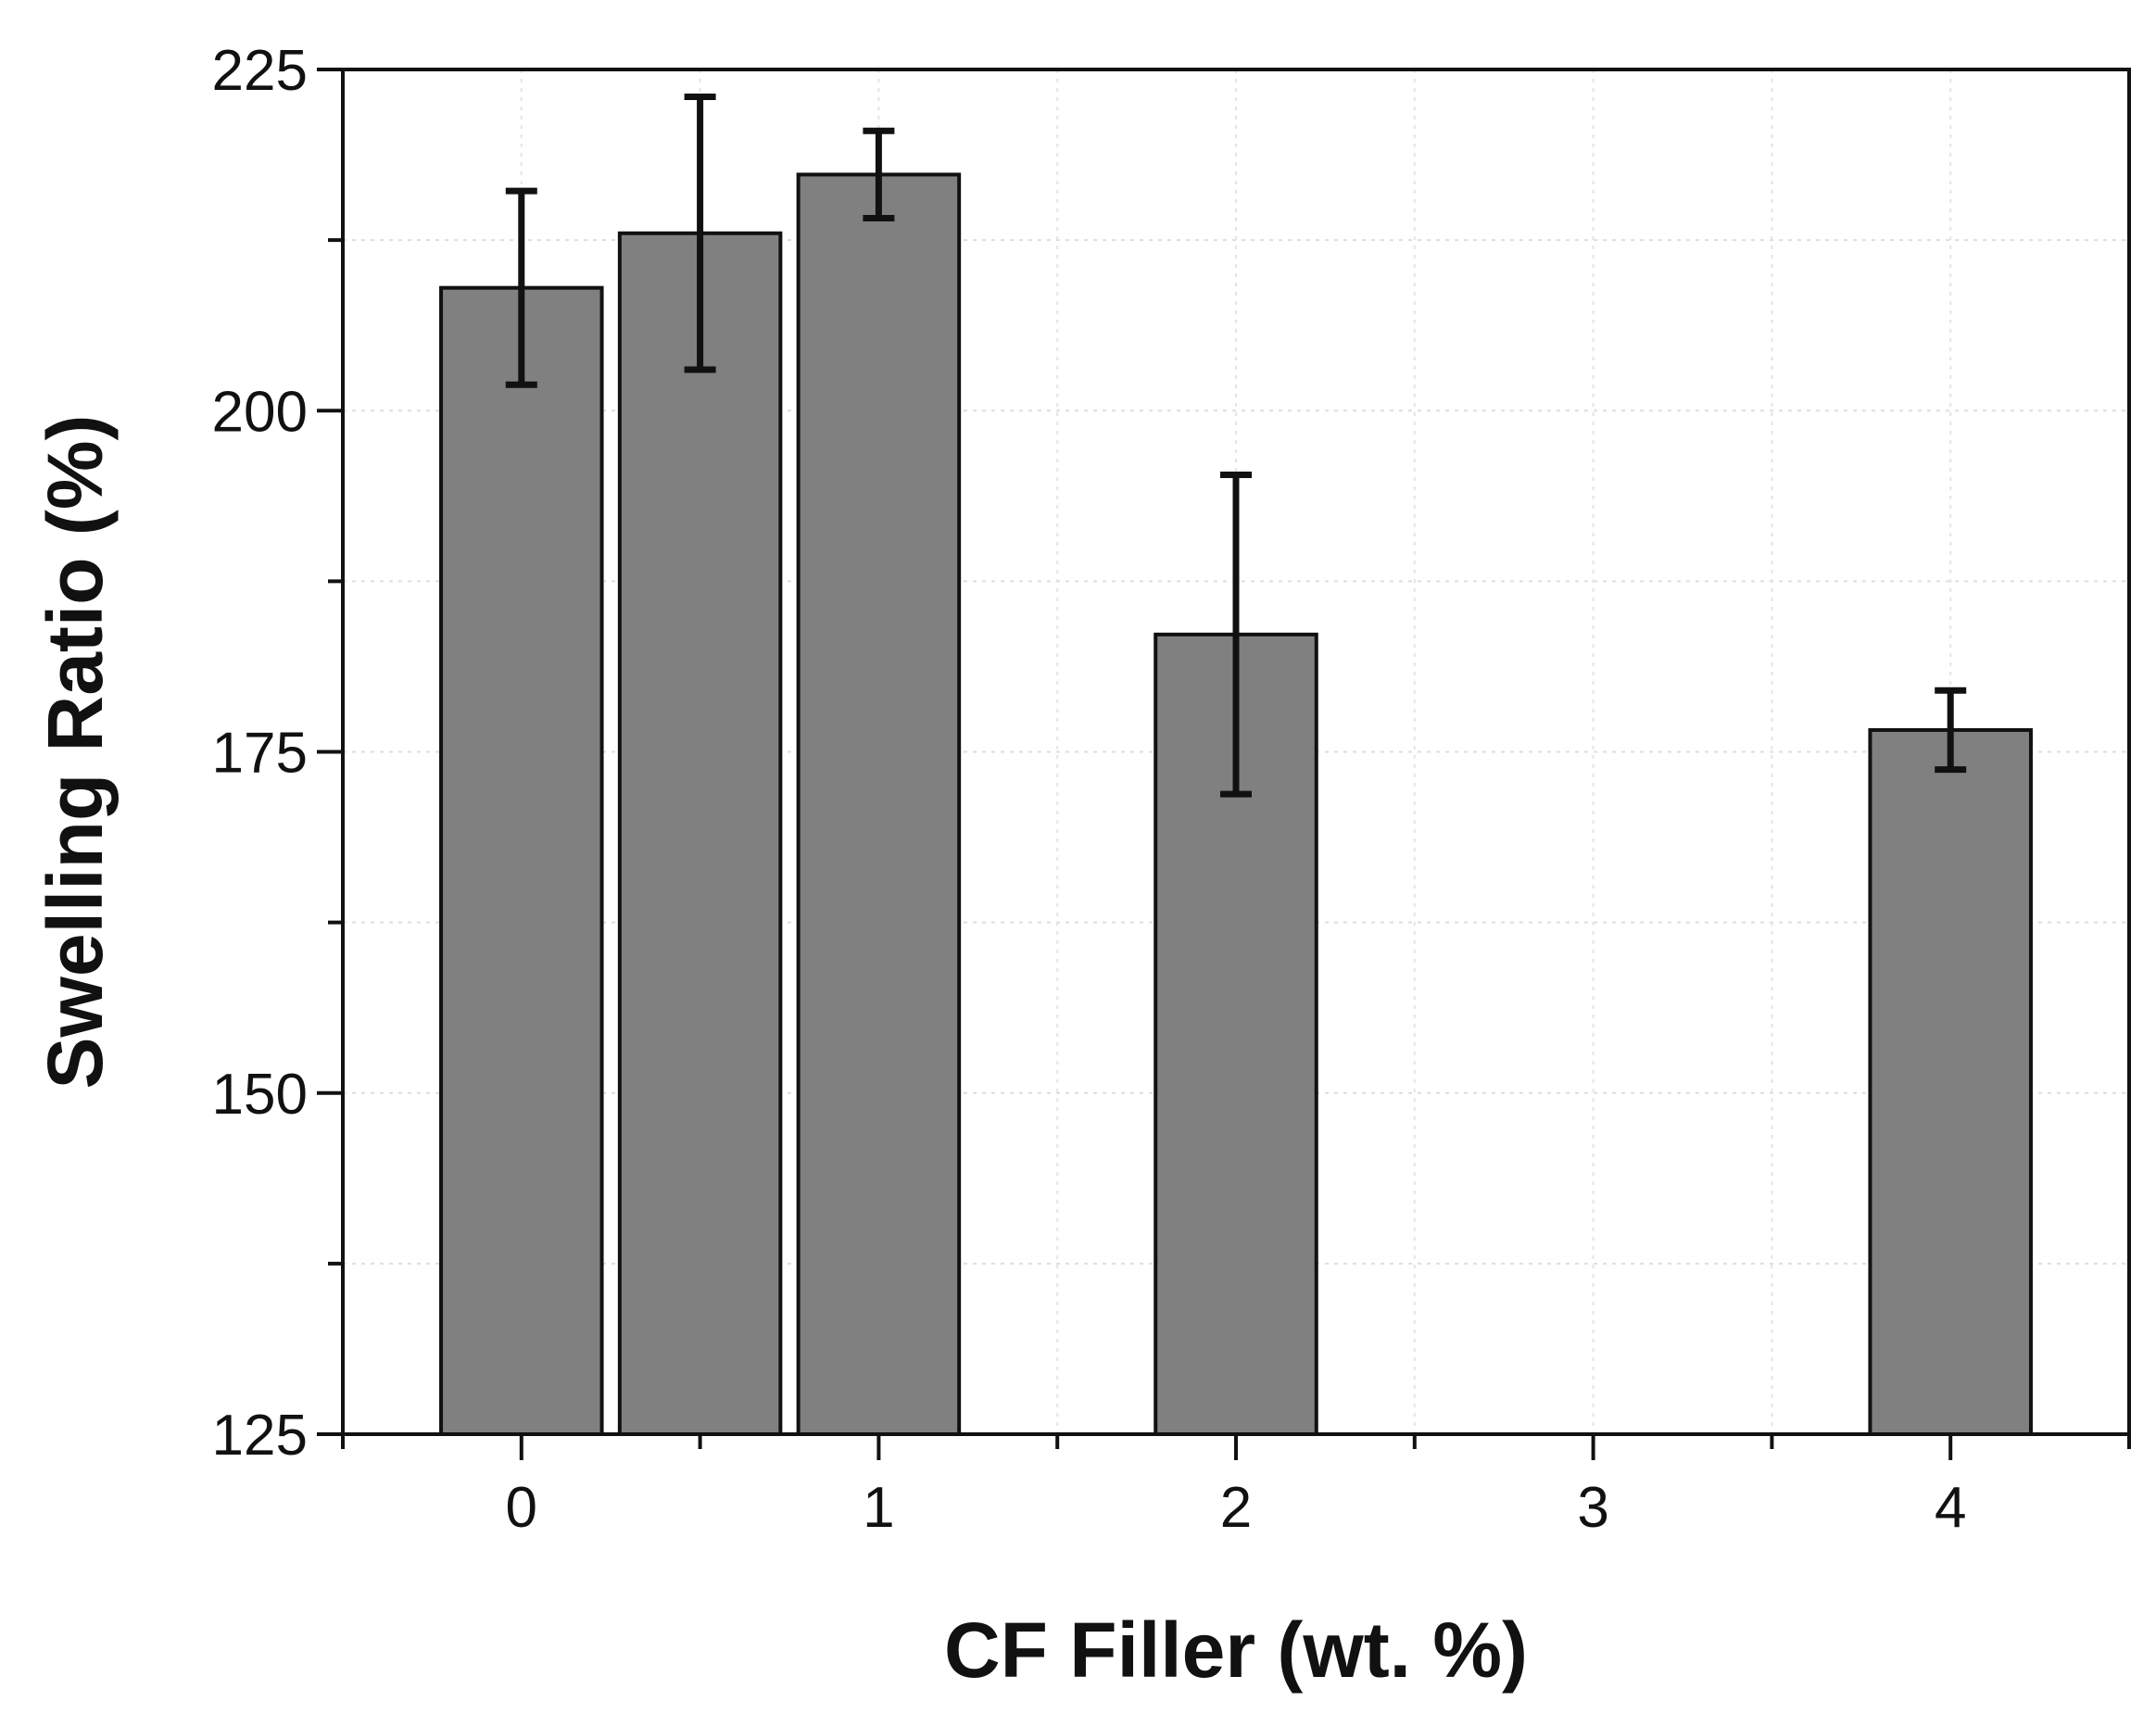  Describe the element at coordinates (260, 1436) in the screenshot. I see `y-tick-label: 125` at that location.